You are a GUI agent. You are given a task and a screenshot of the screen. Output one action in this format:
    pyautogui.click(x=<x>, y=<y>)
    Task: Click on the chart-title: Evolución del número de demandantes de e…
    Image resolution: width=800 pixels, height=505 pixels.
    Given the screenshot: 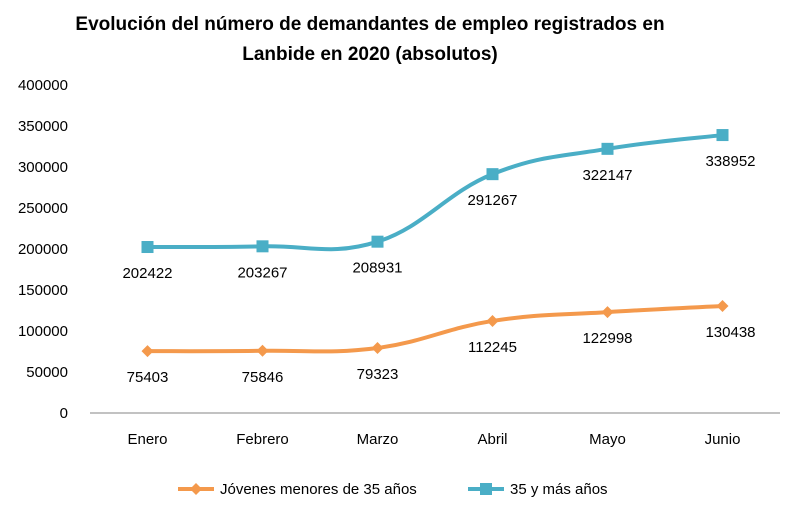 What is the action you would take?
    pyautogui.click(x=370, y=40)
    